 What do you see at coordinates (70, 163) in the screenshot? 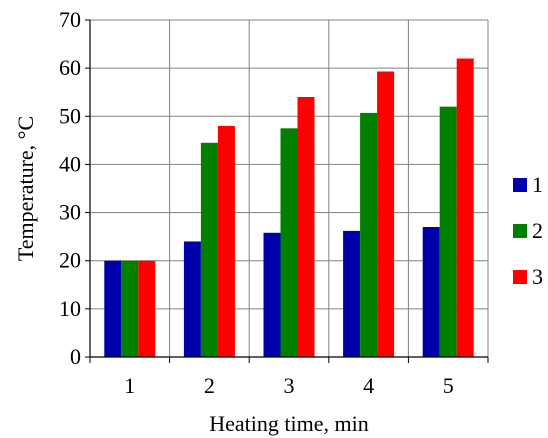
I see `y-tick-label: 40` at bounding box center [70, 163].